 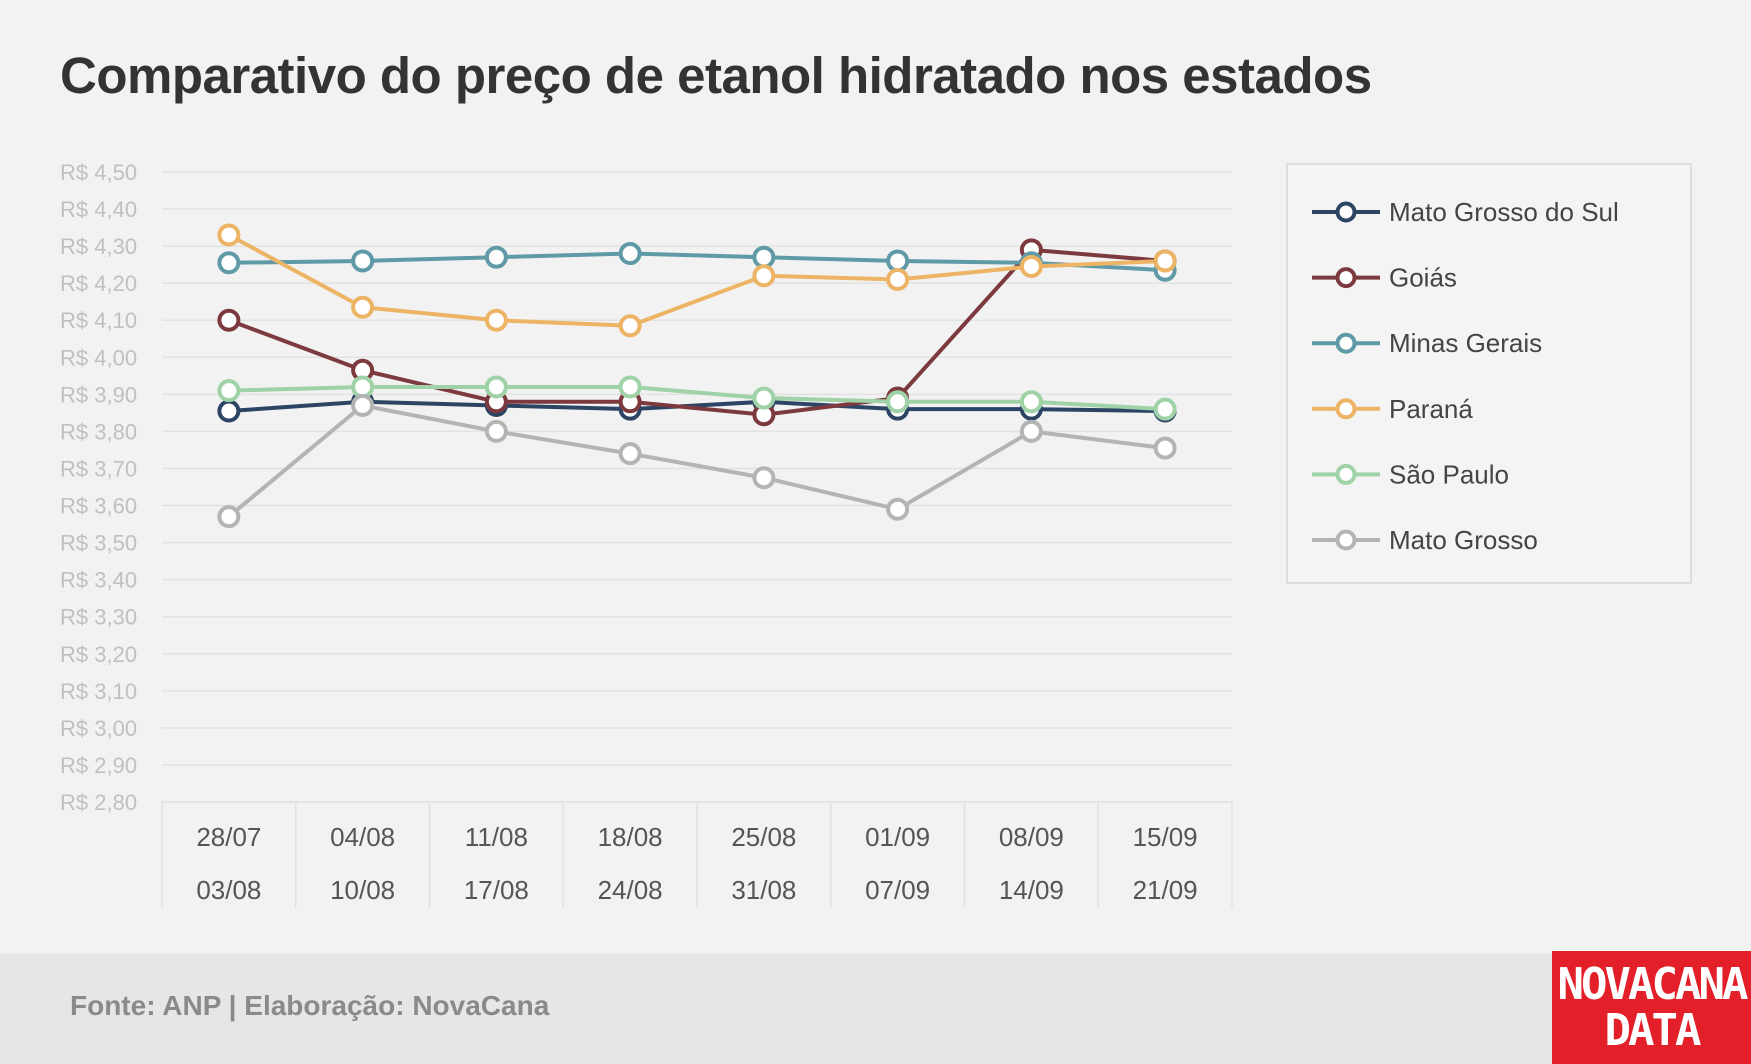 I want to click on source-note: Fonte: ANP | Elaboração: NovaCana, so click(x=310, y=1005).